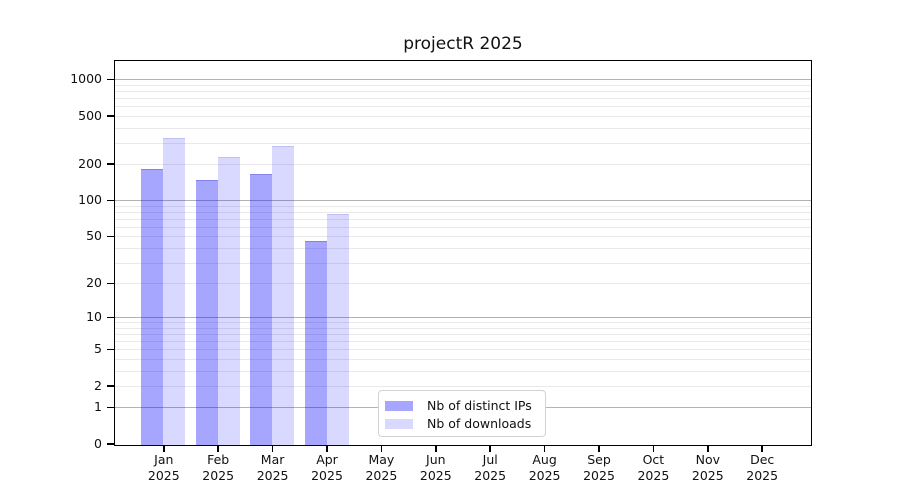 This screenshot has width=900, height=500. I want to click on legend: Nb of distinct IPs Nb of downloads, so click(462, 413).